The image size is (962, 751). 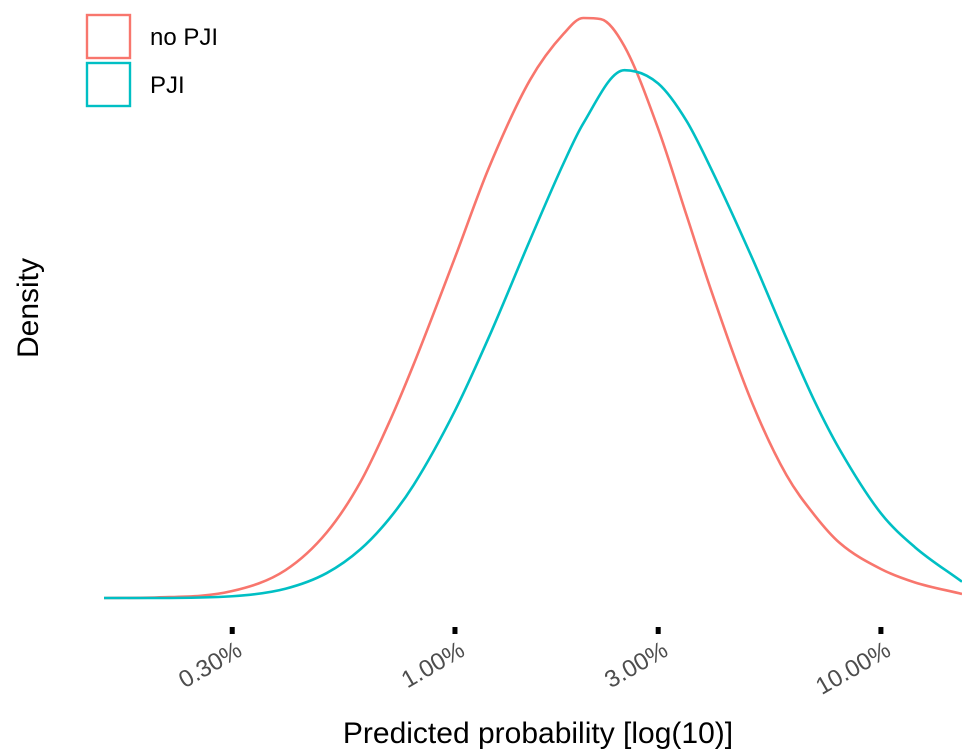 I want to click on x-tick-label: 0.30%, so click(x=210, y=664).